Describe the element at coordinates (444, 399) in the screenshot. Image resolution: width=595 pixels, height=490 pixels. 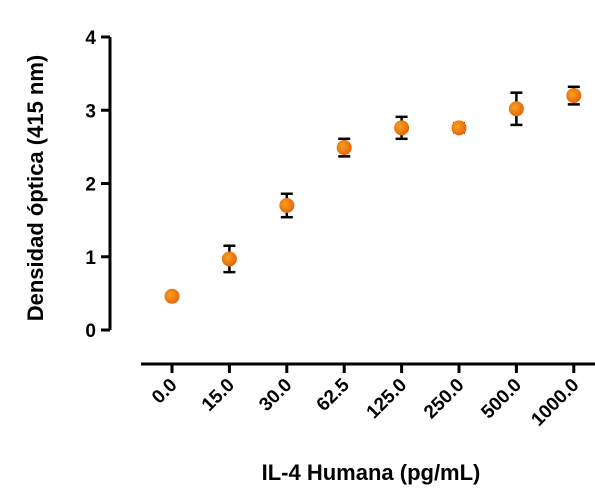
I see `x-tick-label: 250.0` at that location.